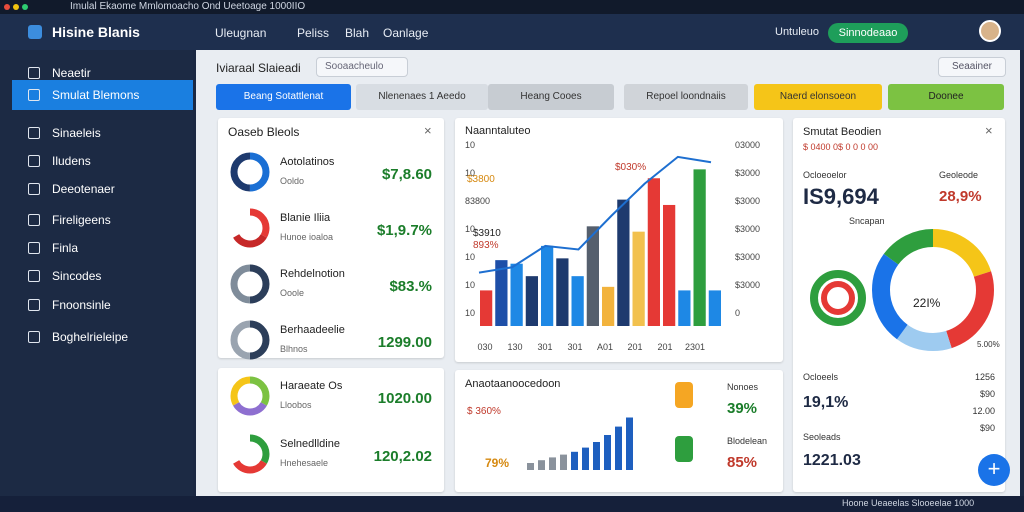 This screenshot has width=1024, height=512. What do you see at coordinates (946, 97) in the screenshot?
I see `tab-button: Doonee` at bounding box center [946, 97].